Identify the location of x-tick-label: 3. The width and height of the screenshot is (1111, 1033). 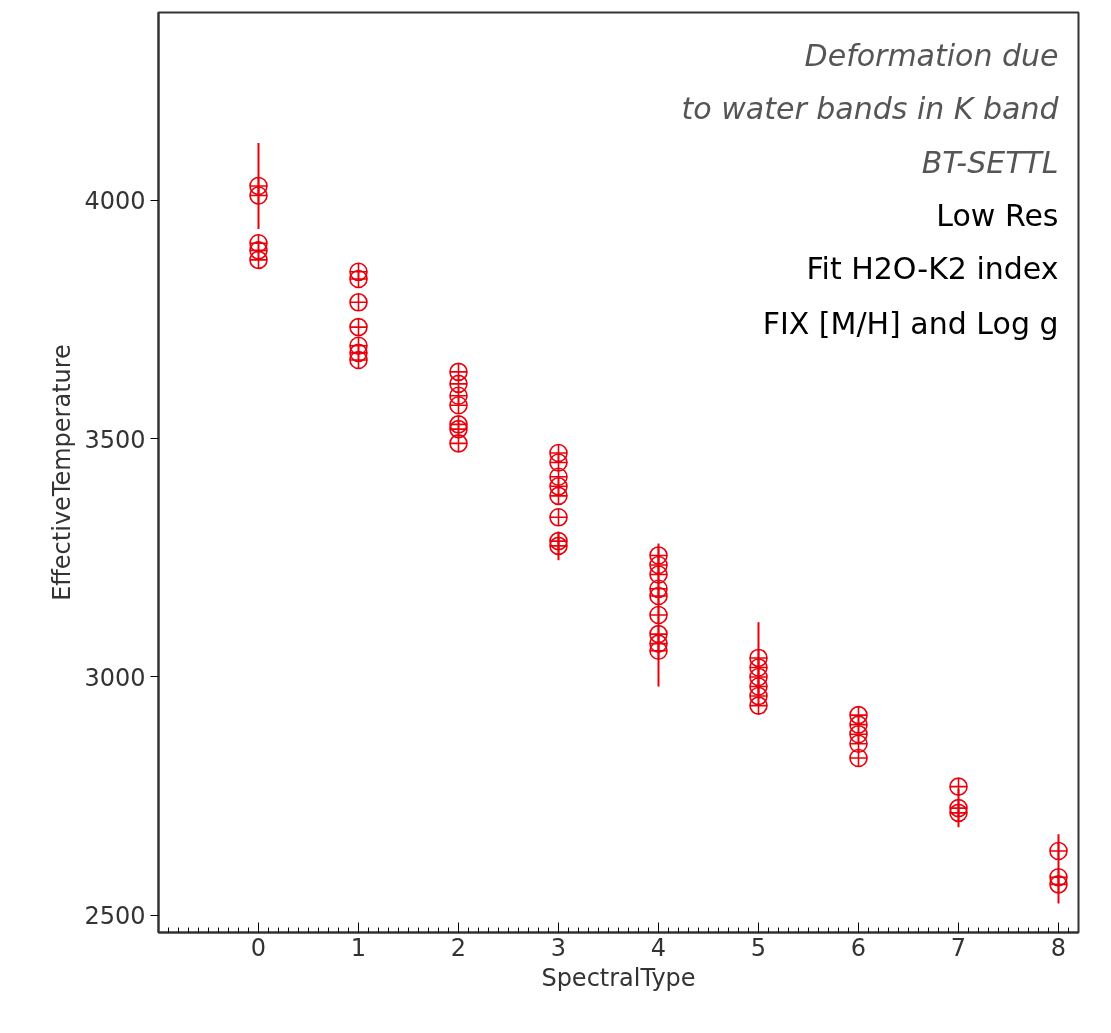
(558, 947).